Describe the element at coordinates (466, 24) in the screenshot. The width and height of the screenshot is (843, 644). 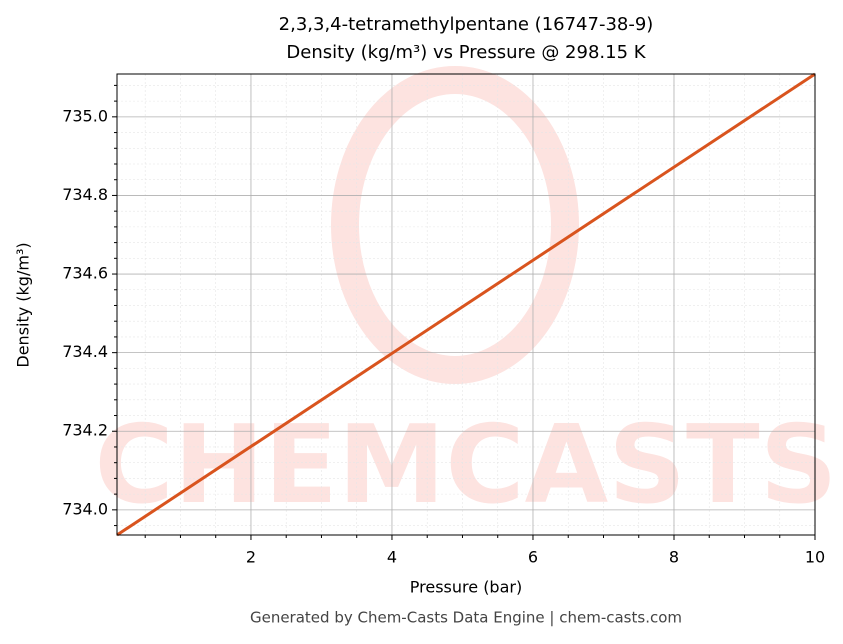
I see `chart-title: 2,3,3,4-tetramethylpentane (16747-38-9)` at that location.